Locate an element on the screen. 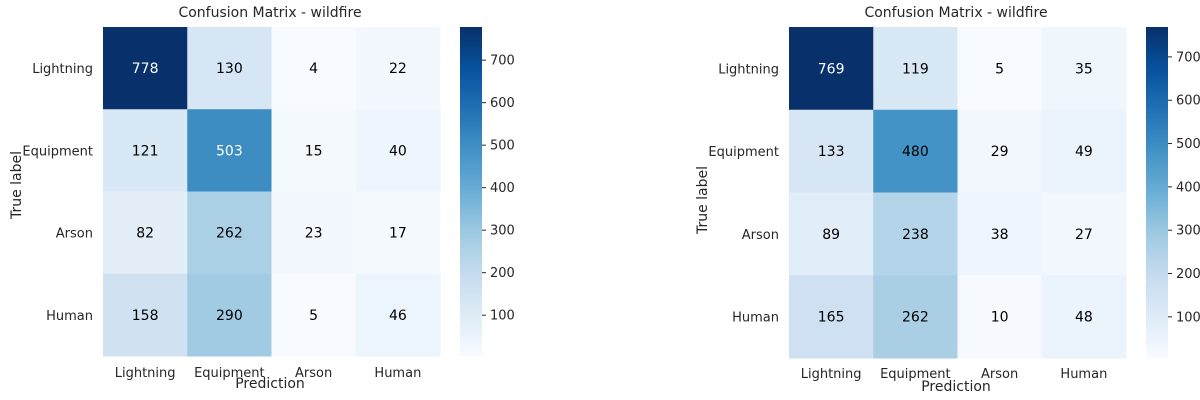 Image resolution: width=1200 pixels, height=400 pixels. colorbar-2: 100 200 300 400 500 600 700 is located at coordinates (1173, 192).